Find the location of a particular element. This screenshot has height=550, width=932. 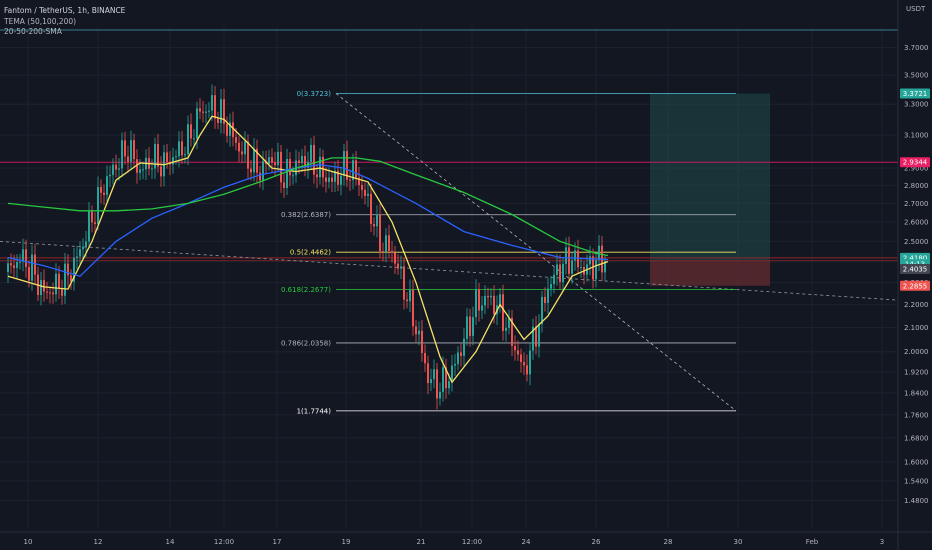

y-tick-label: 2.7000 is located at coordinates (916, 204).